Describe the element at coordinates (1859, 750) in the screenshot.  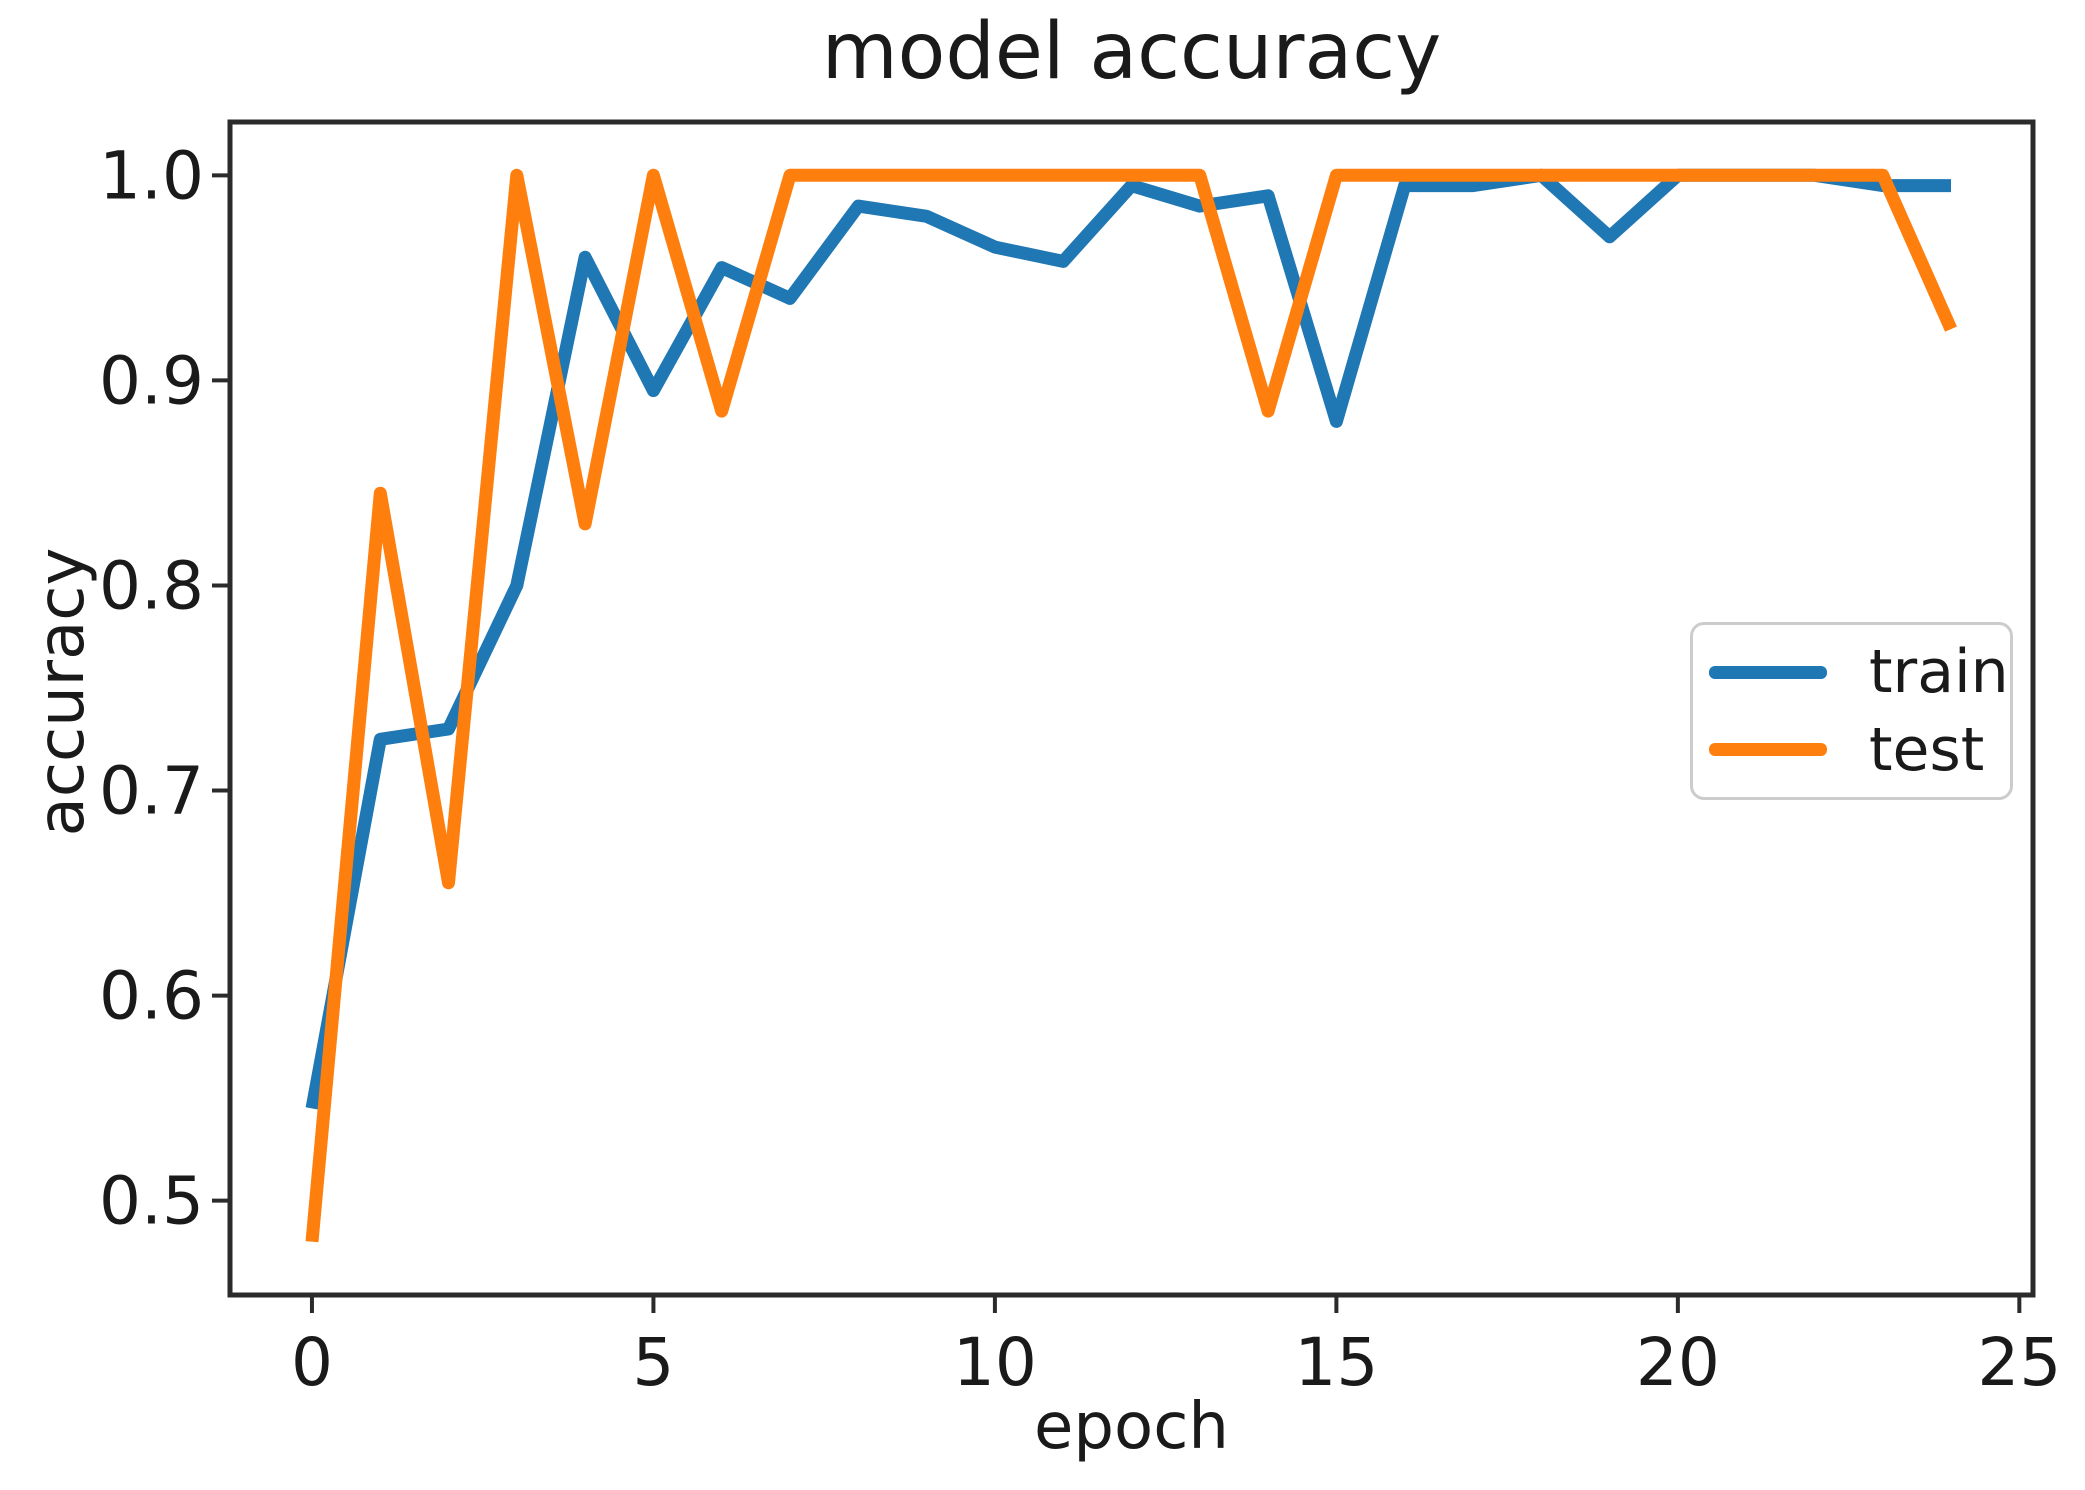
I see `legend-row-test: test` at that location.